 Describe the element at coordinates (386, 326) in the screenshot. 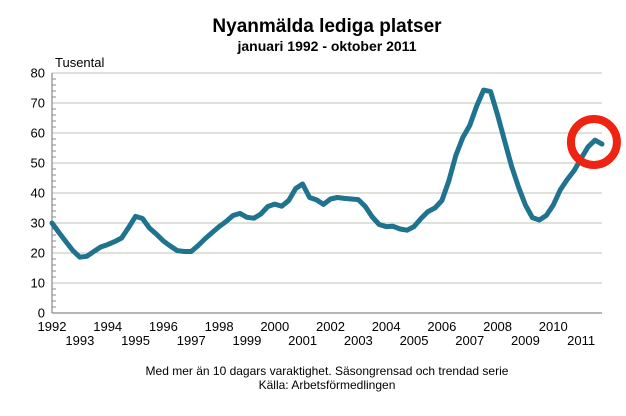

I see `x-tick-label: 2004` at that location.